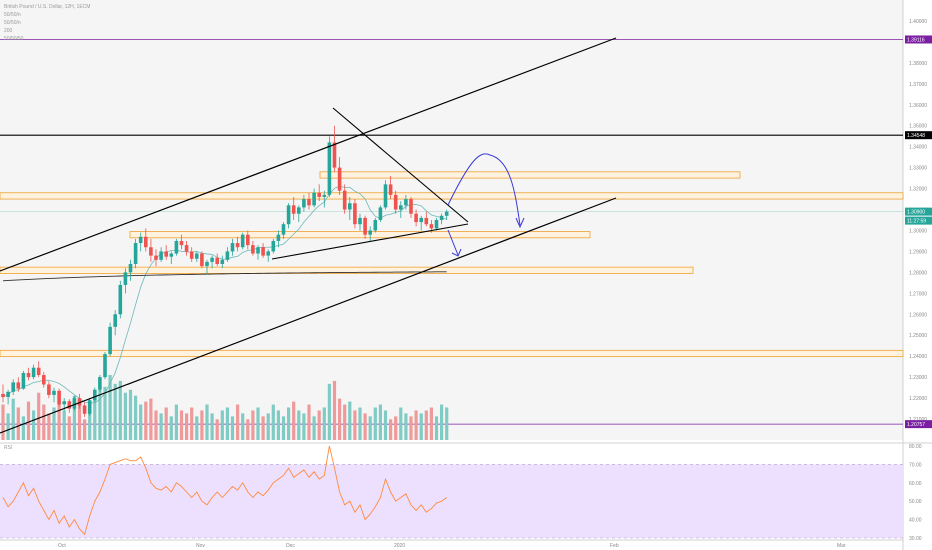 The height and width of the screenshot is (550, 932). Describe the element at coordinates (918, 148) in the screenshot. I see `price-axis-tick-label: 1.34000` at that location.